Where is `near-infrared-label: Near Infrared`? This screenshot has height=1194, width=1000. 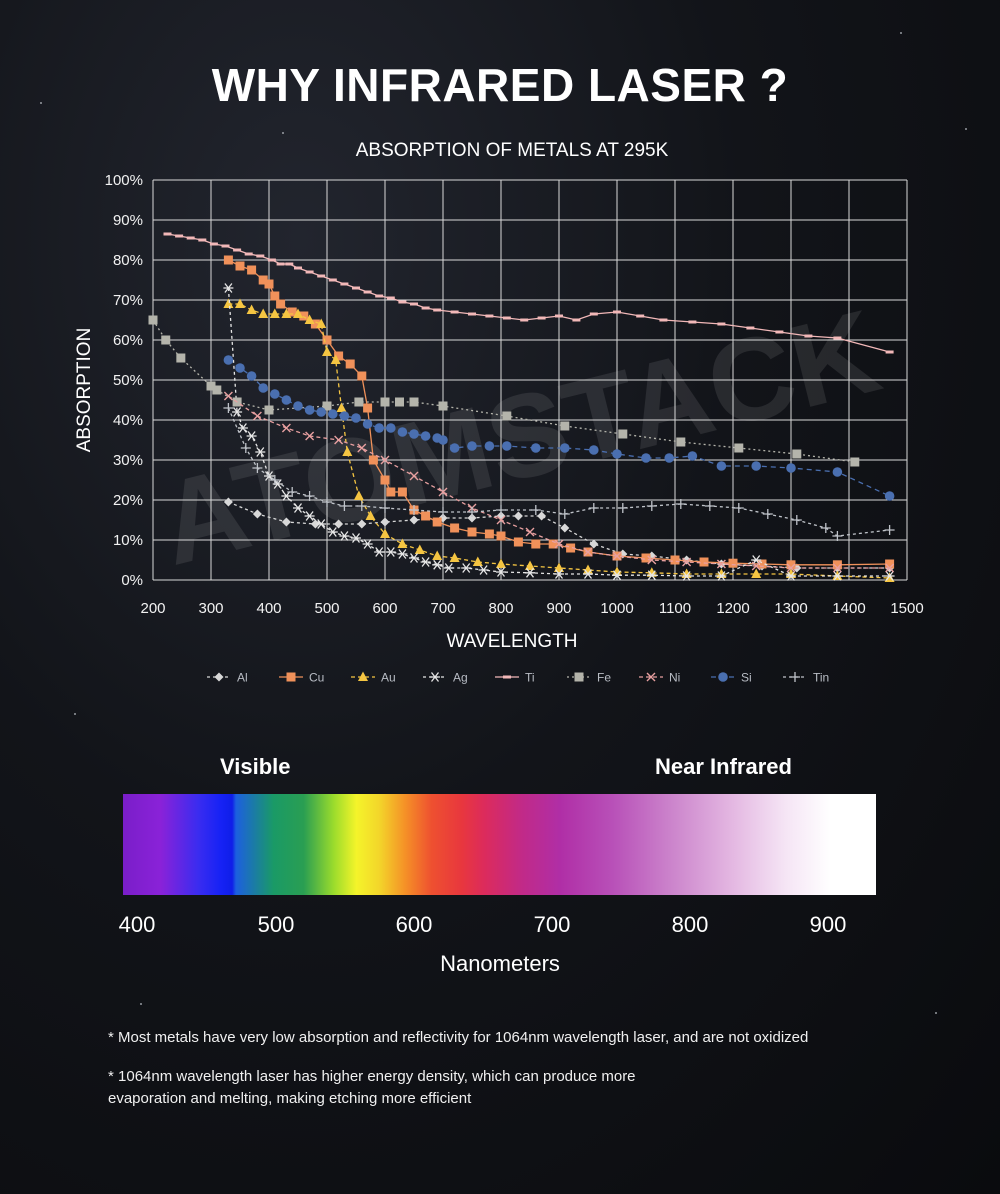 near-infrared-label: Near Infrared is located at coordinates (723, 766).